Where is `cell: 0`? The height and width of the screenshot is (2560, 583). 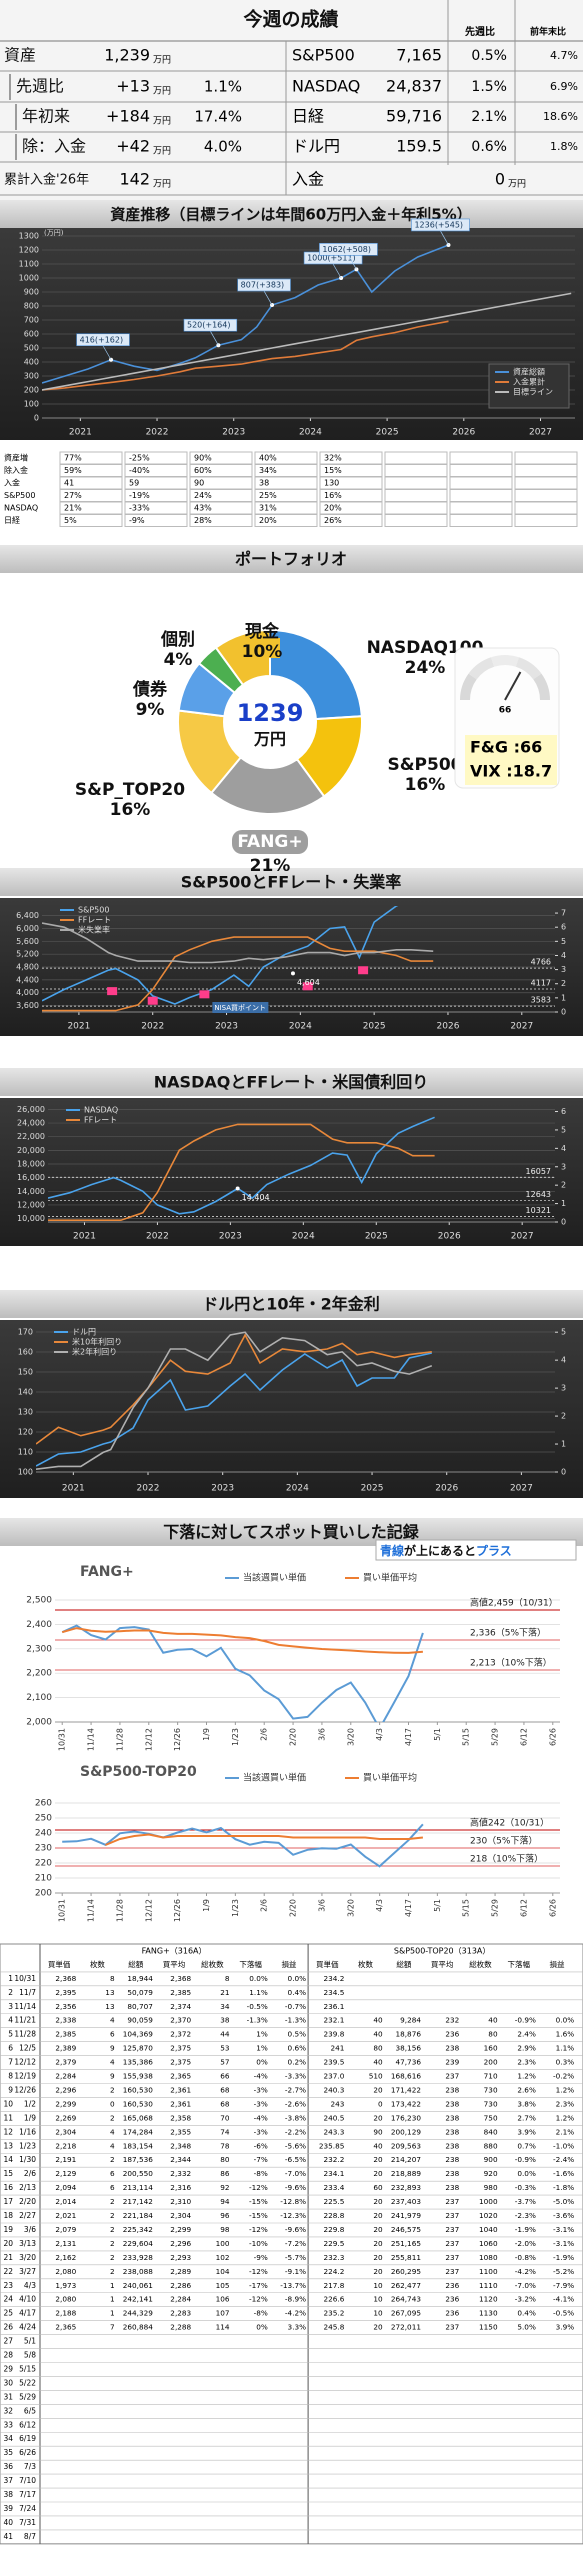 cell: 0 is located at coordinates (380, 2103).